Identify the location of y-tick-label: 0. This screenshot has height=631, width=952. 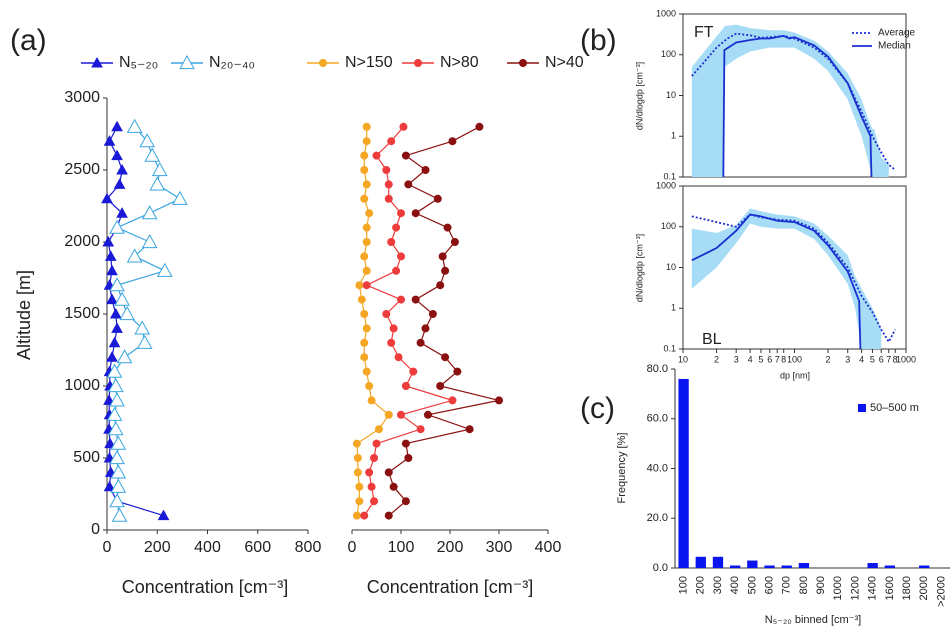
(95, 529).